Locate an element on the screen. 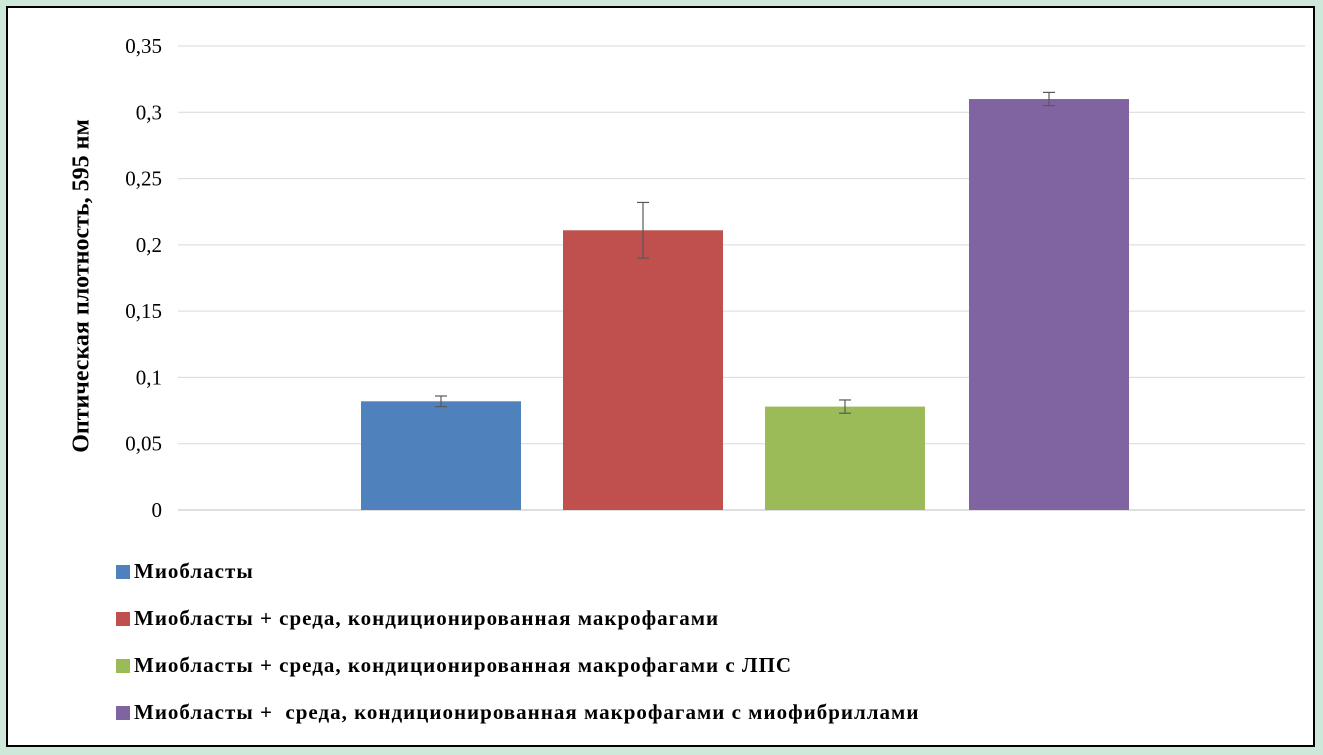 The image size is (1323, 755). legend-label: Миобласты is located at coordinates (194, 571).